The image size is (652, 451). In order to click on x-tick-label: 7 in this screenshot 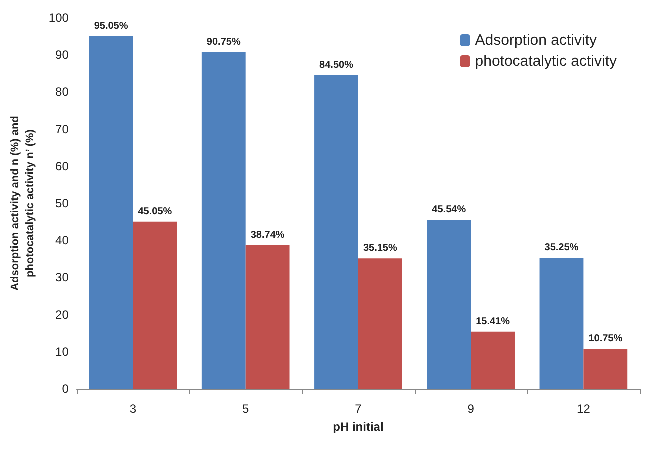, I will do `click(358, 409)`.